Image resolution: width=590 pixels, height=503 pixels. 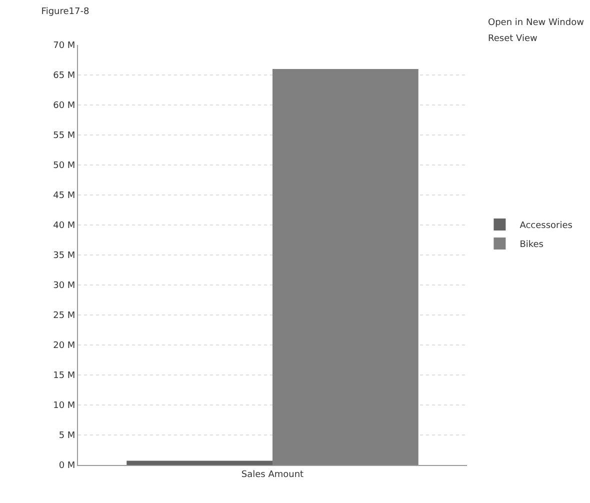 What do you see at coordinates (65, 11) in the screenshot?
I see `chart-title: Figure17-8` at bounding box center [65, 11].